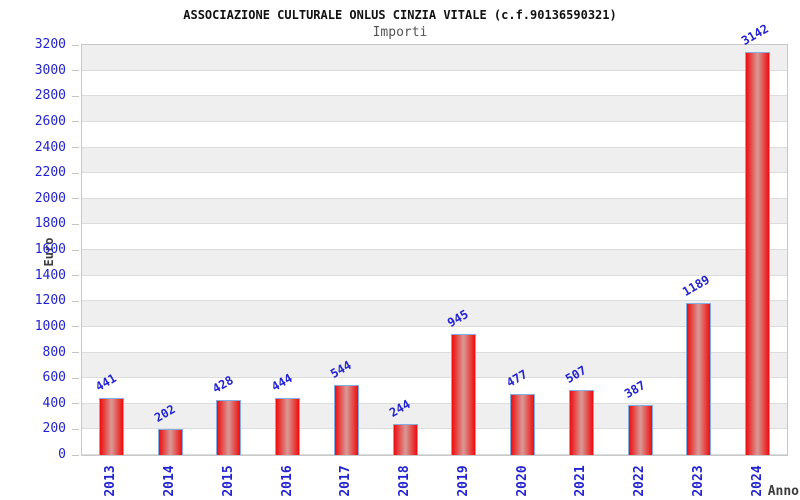 This screenshot has width=800, height=500. Describe the element at coordinates (50, 173) in the screenshot. I see `y-tick-label: 2200` at that location.